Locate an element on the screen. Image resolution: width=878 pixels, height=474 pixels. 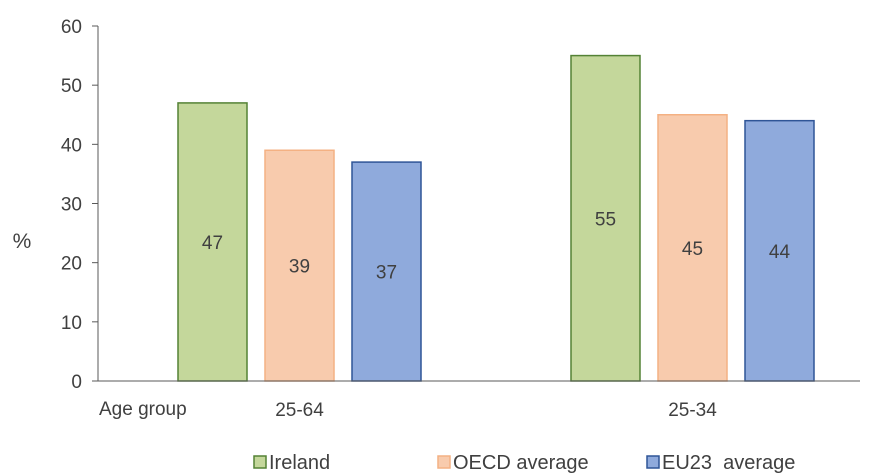
y-axis: 0 10 20 30 40 50 60 is located at coordinates (80, 205).